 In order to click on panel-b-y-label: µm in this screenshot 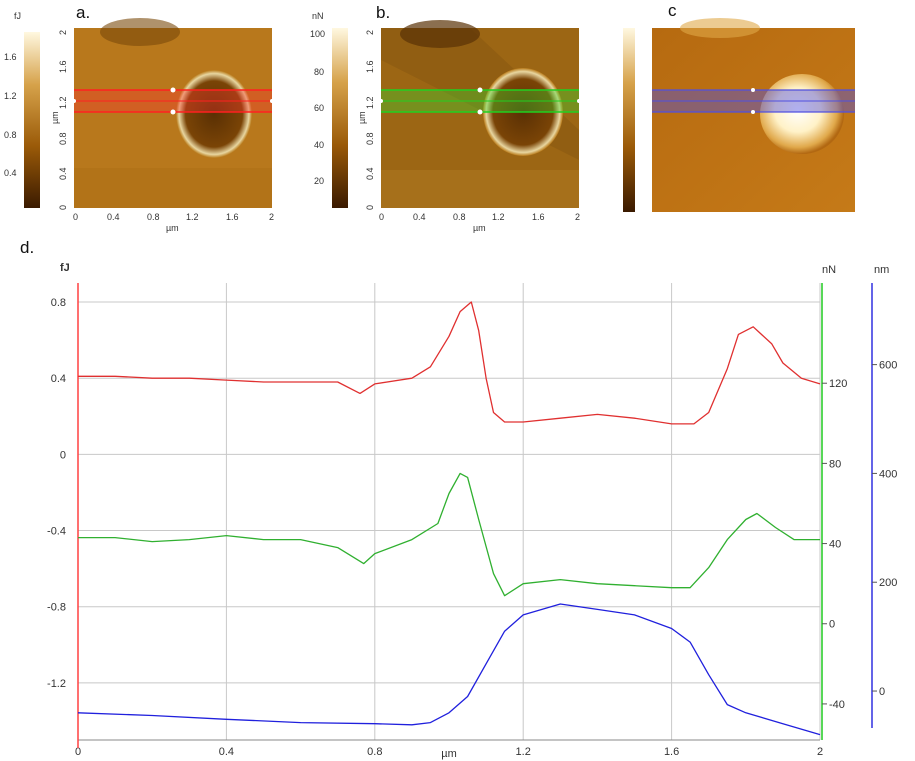, I will do `click(362, 117)`.